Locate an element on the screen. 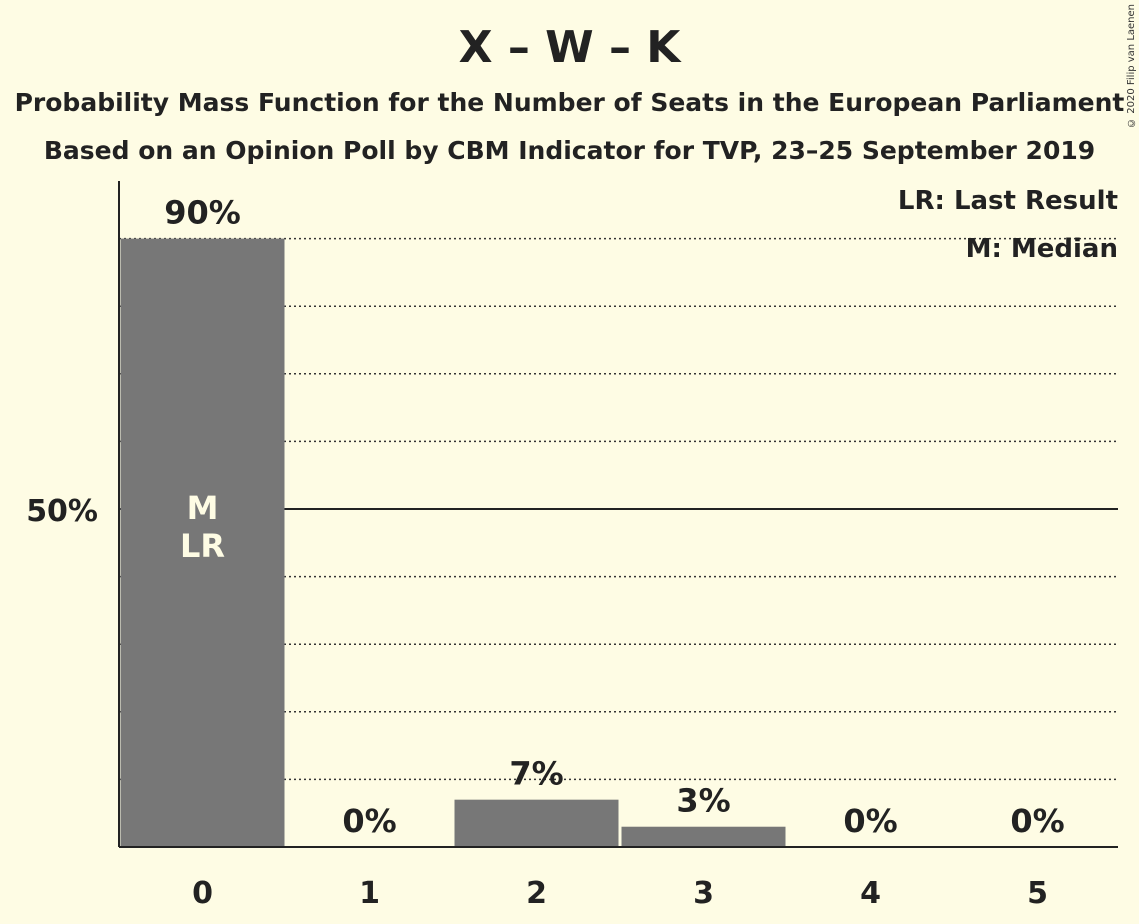 The width and height of the screenshot is (1139, 924). legend-last-result: LR: Last Result is located at coordinates (1008, 201).